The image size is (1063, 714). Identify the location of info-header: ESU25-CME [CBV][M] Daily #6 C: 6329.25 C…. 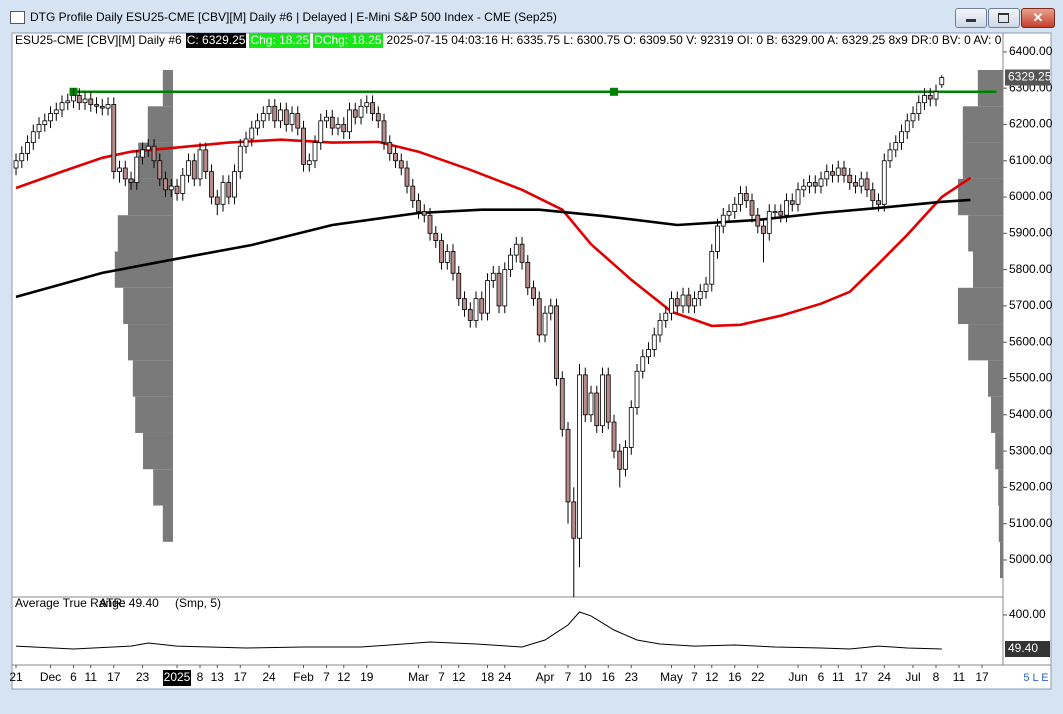
(508, 40).